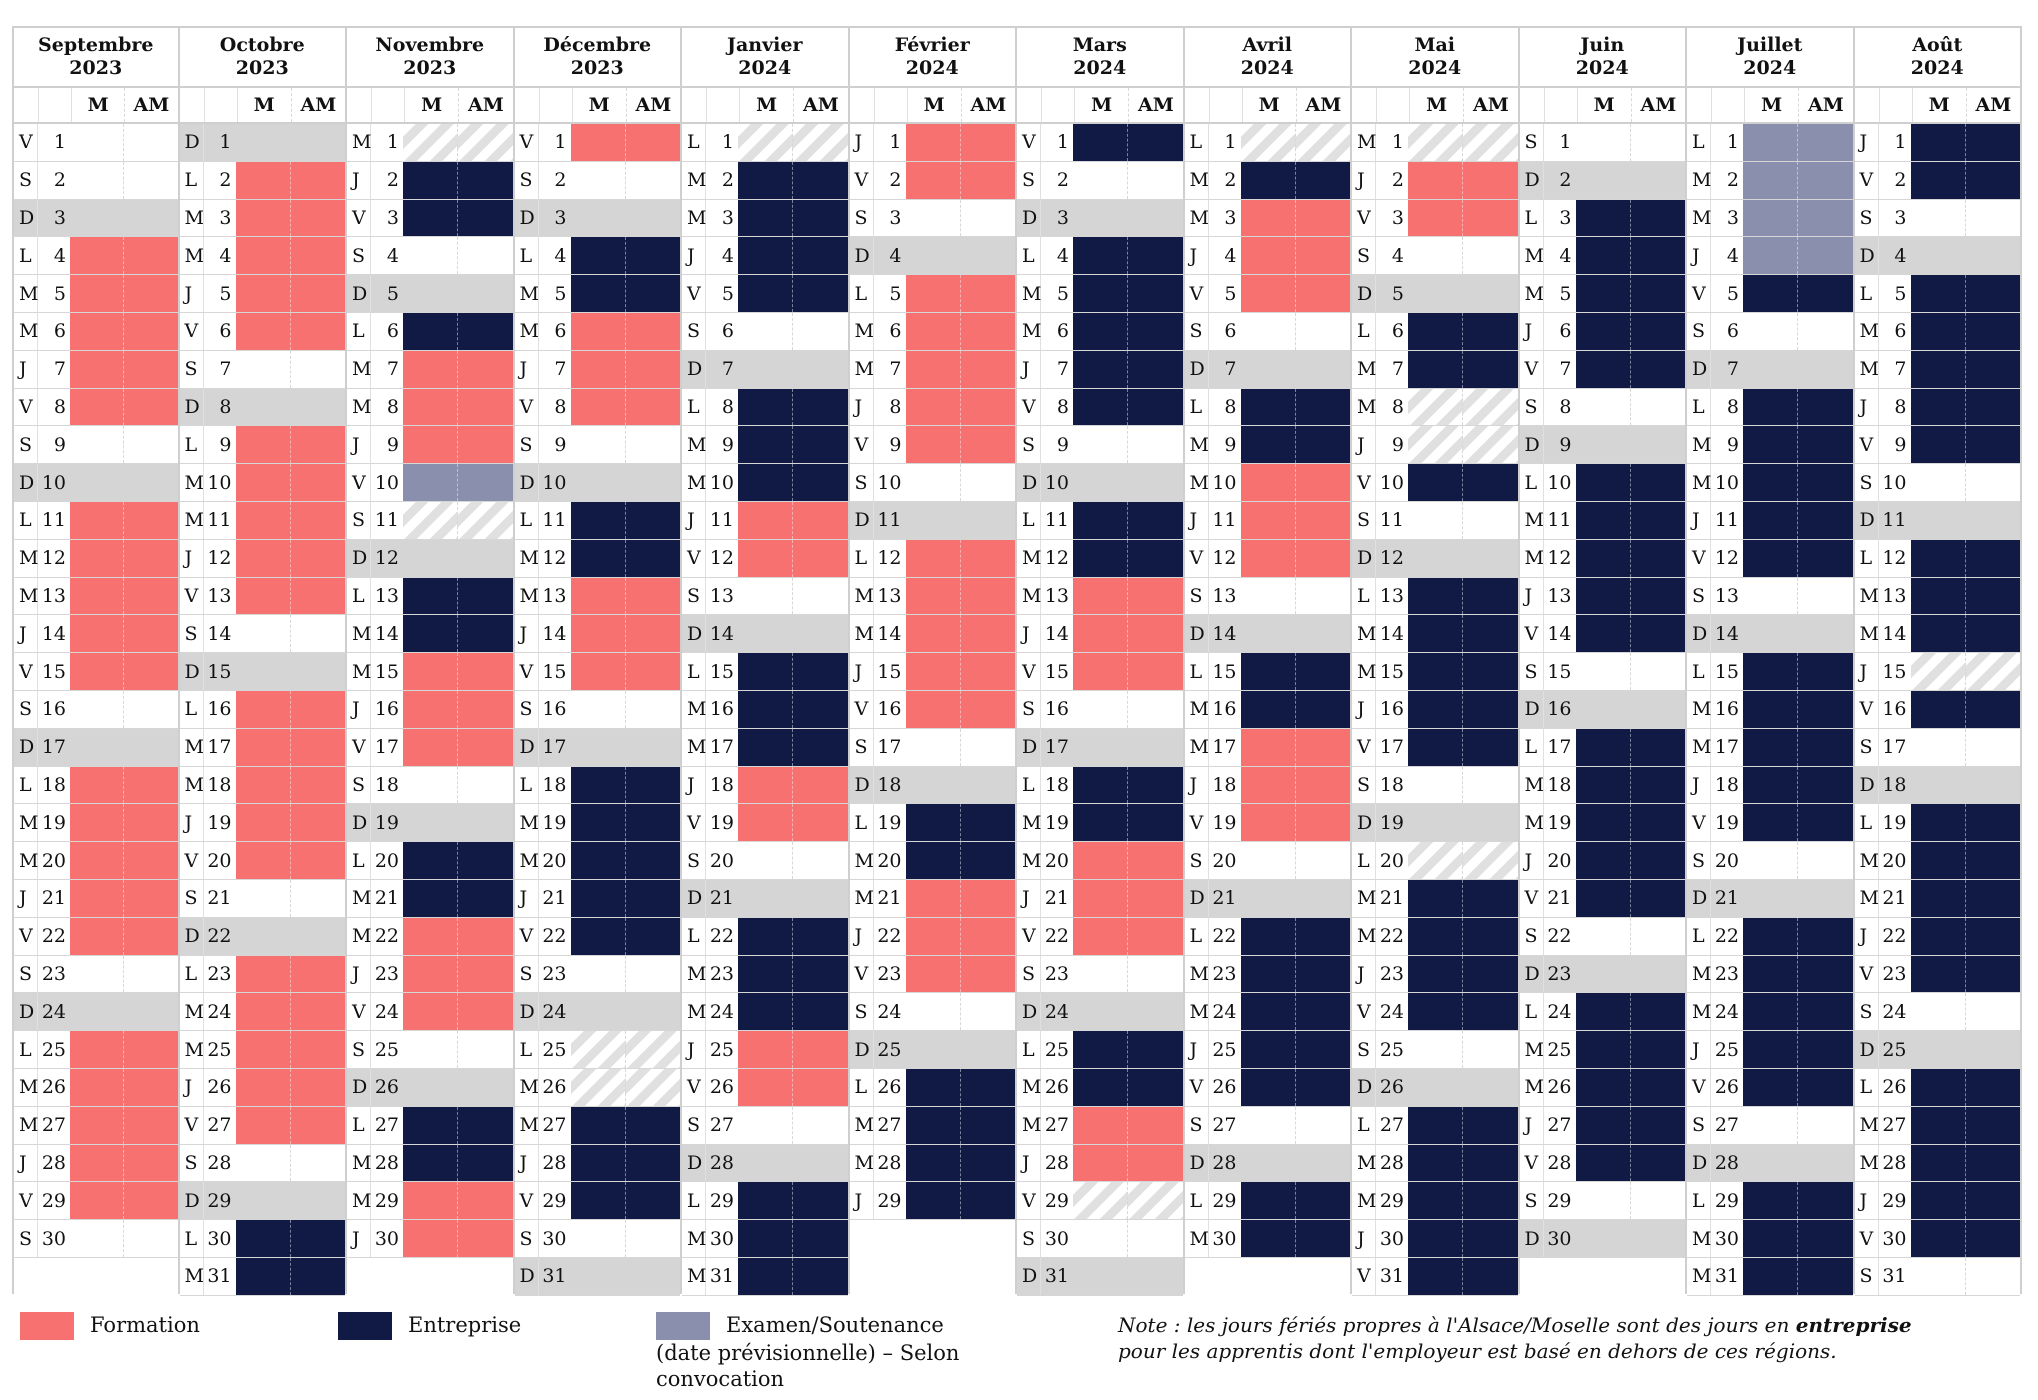 The height and width of the screenshot is (1400, 2038). Describe the element at coordinates (430, 672) in the screenshot. I see `day-row: M 15` at that location.